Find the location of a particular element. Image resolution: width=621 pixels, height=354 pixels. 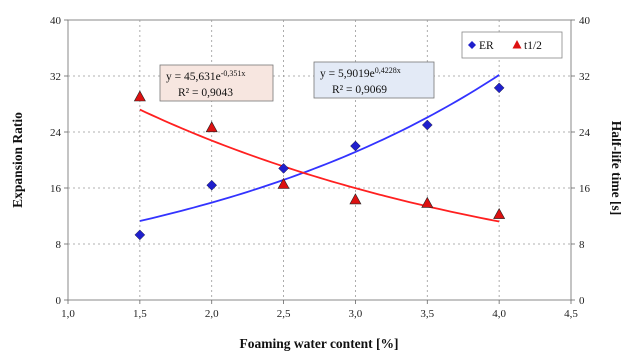

legend-er-label: ER is located at coordinates (486, 46).